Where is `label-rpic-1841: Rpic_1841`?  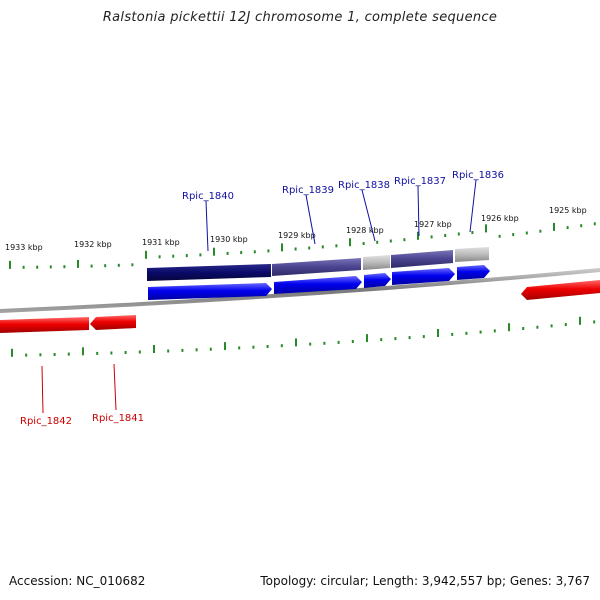
label-rpic-1841: Rpic_1841 is located at coordinates (118, 418).